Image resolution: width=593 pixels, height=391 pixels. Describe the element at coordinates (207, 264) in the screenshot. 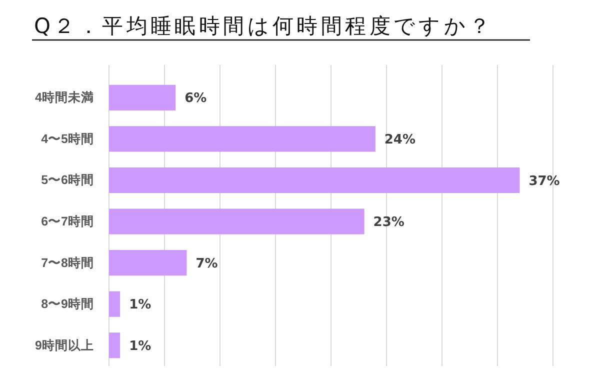

I see `data-label: 7%` at that location.